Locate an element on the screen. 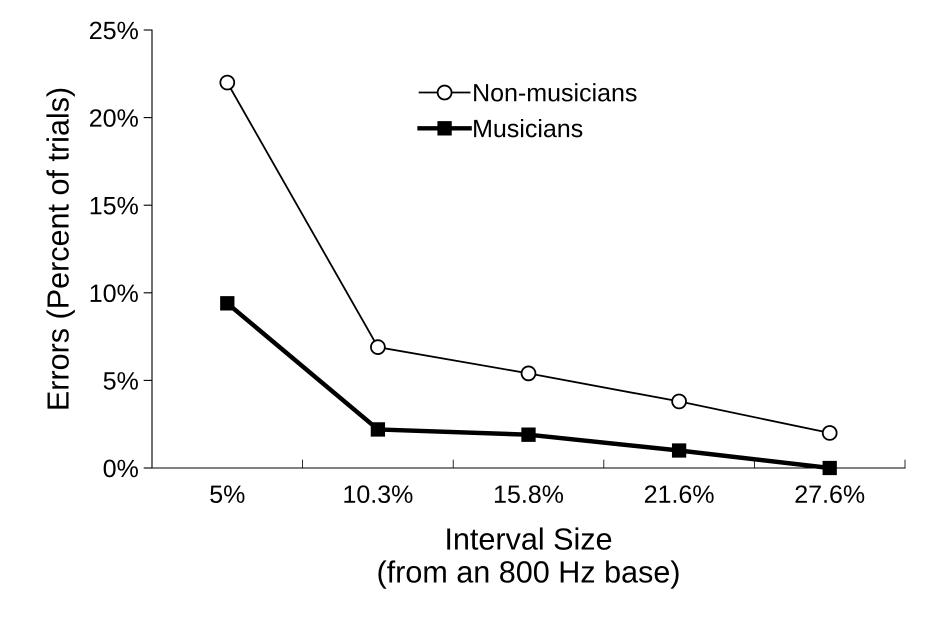  x-tick-label: 5% is located at coordinates (227, 494).